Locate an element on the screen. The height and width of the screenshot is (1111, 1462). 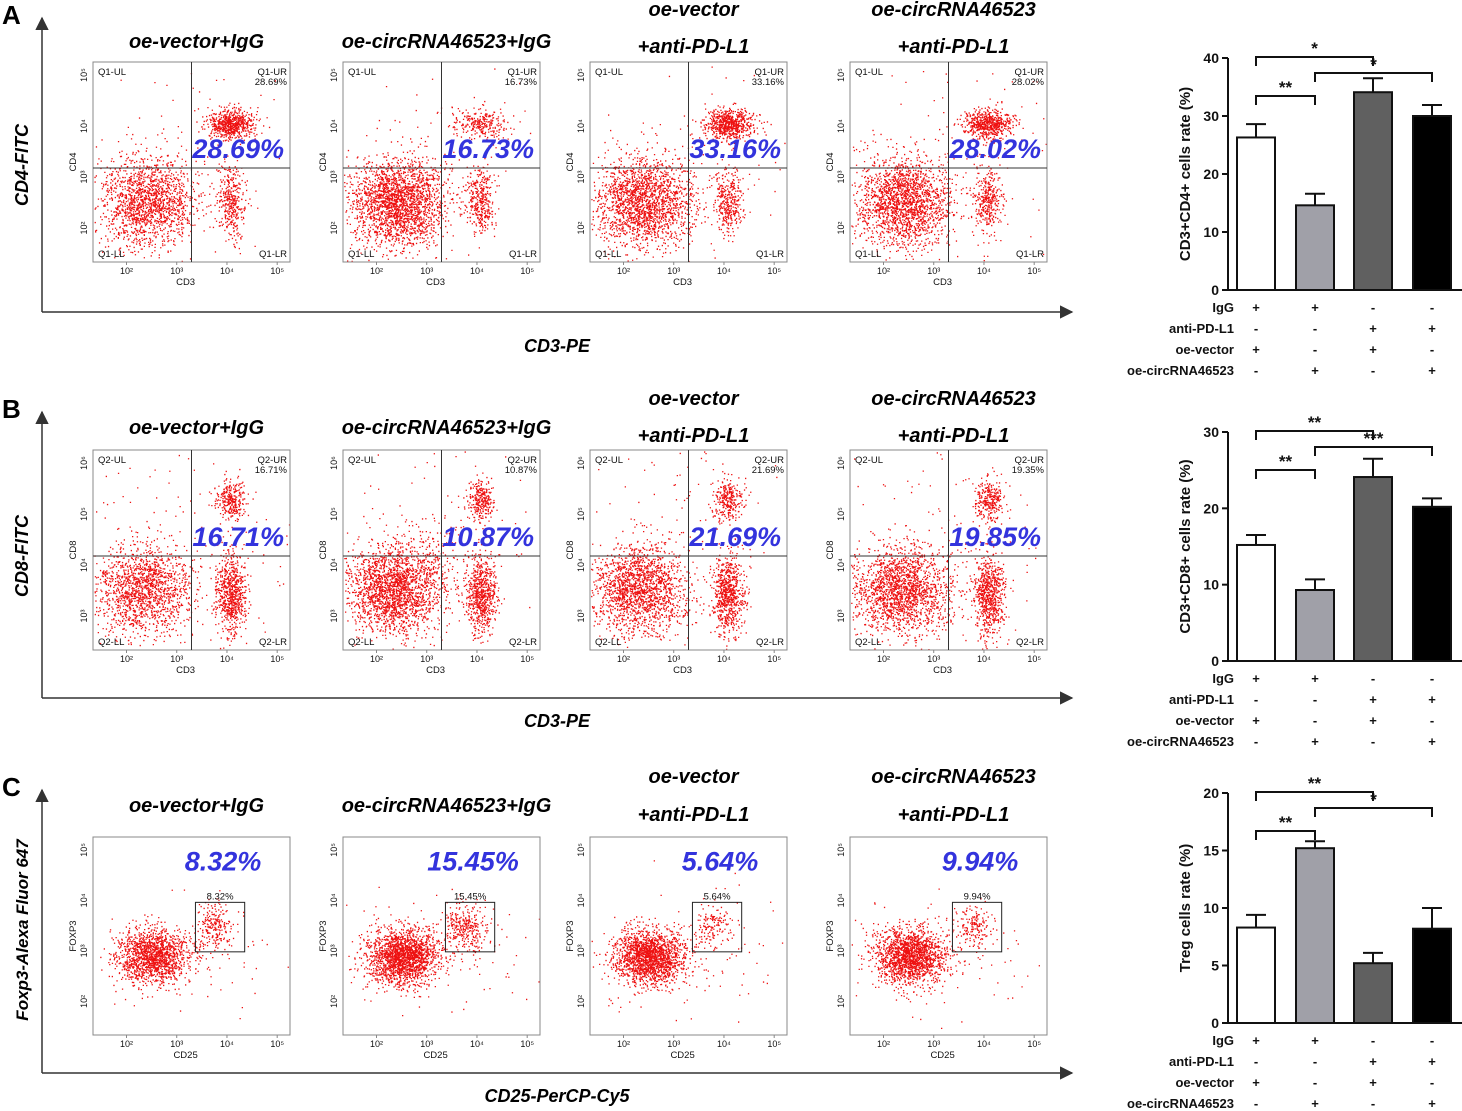
plot-title-line-2: +anti-PD-L1 is located at coordinates (954, 47).